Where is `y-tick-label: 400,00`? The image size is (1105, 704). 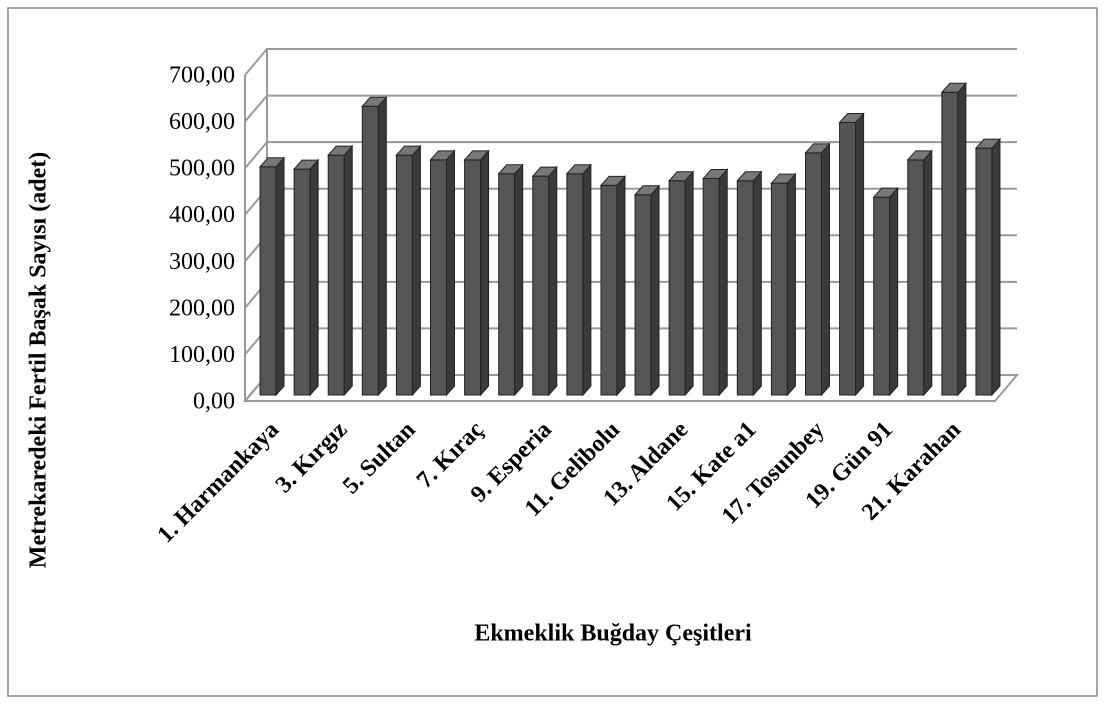
y-tick-label: 400,00 is located at coordinates (202, 215).